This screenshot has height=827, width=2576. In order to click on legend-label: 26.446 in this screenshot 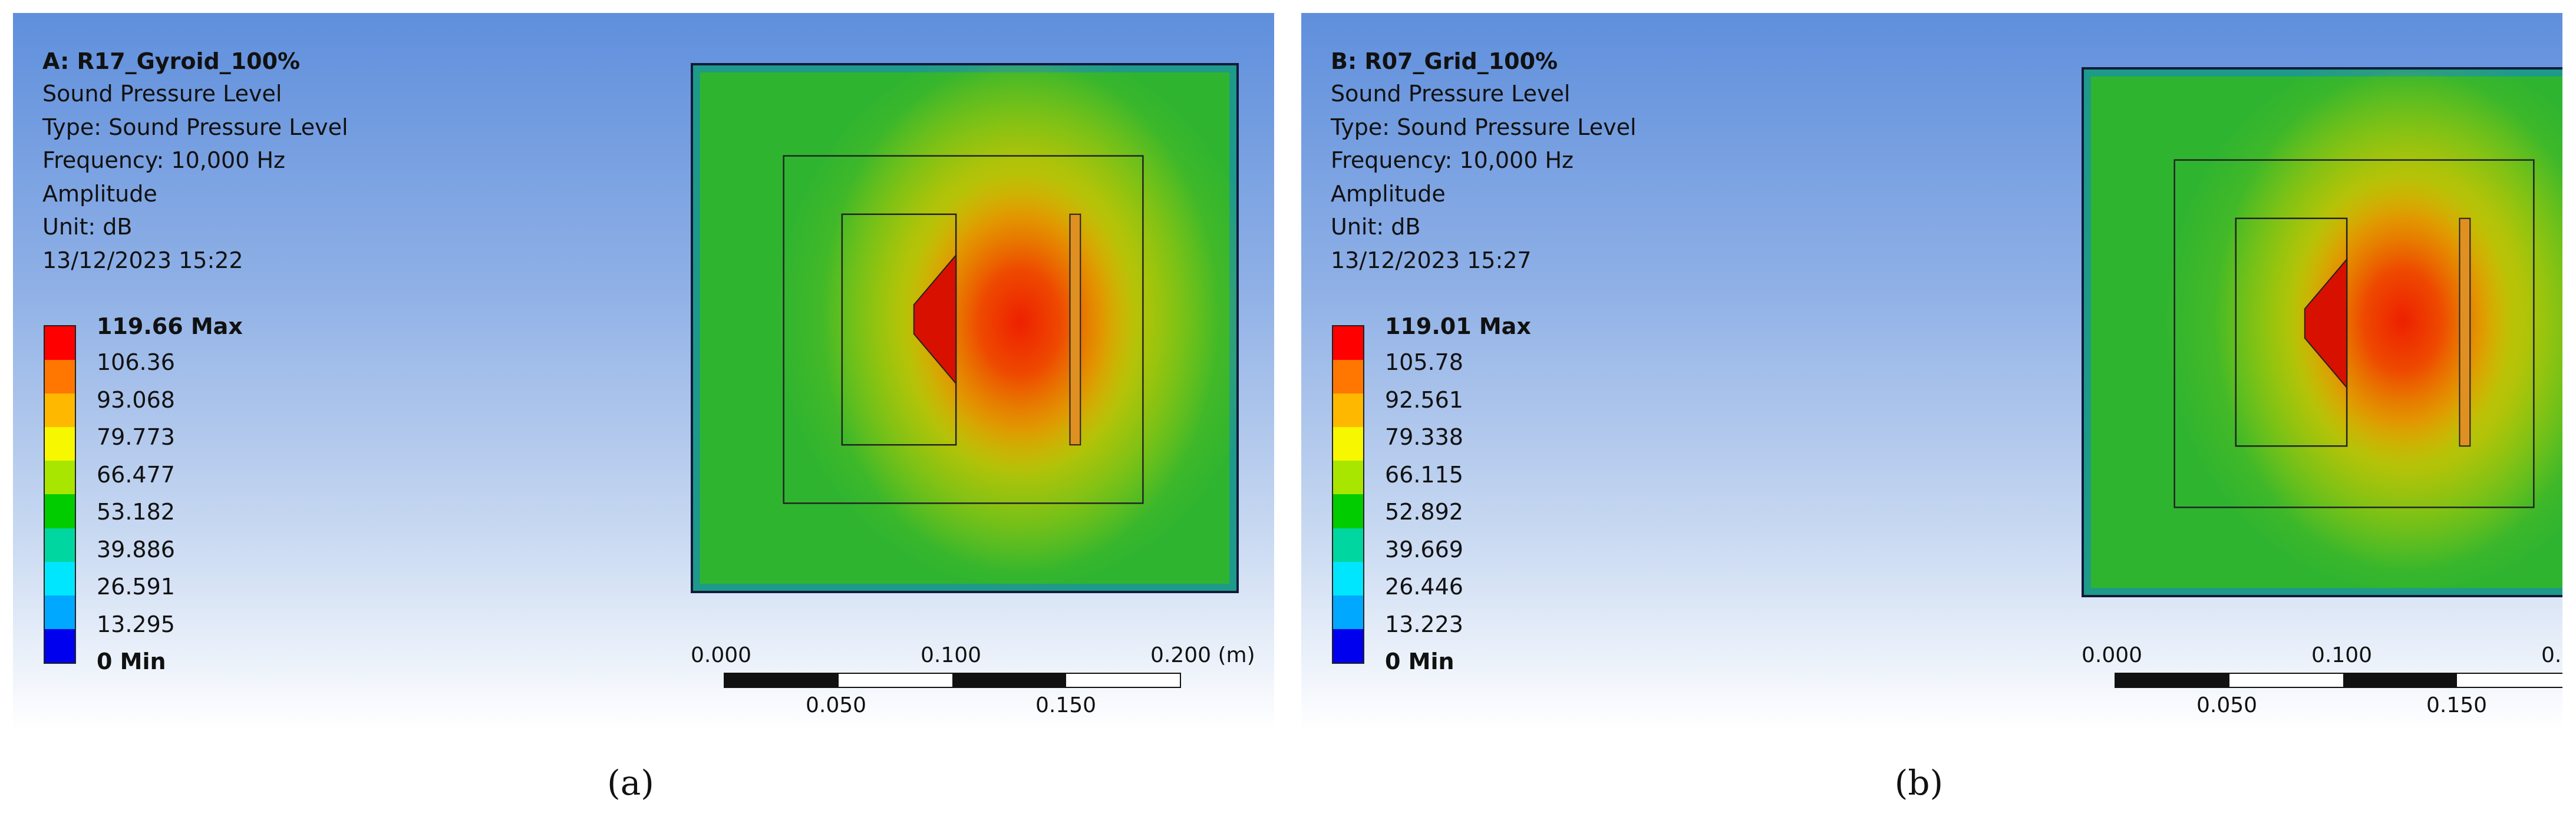, I will do `click(1424, 587)`.